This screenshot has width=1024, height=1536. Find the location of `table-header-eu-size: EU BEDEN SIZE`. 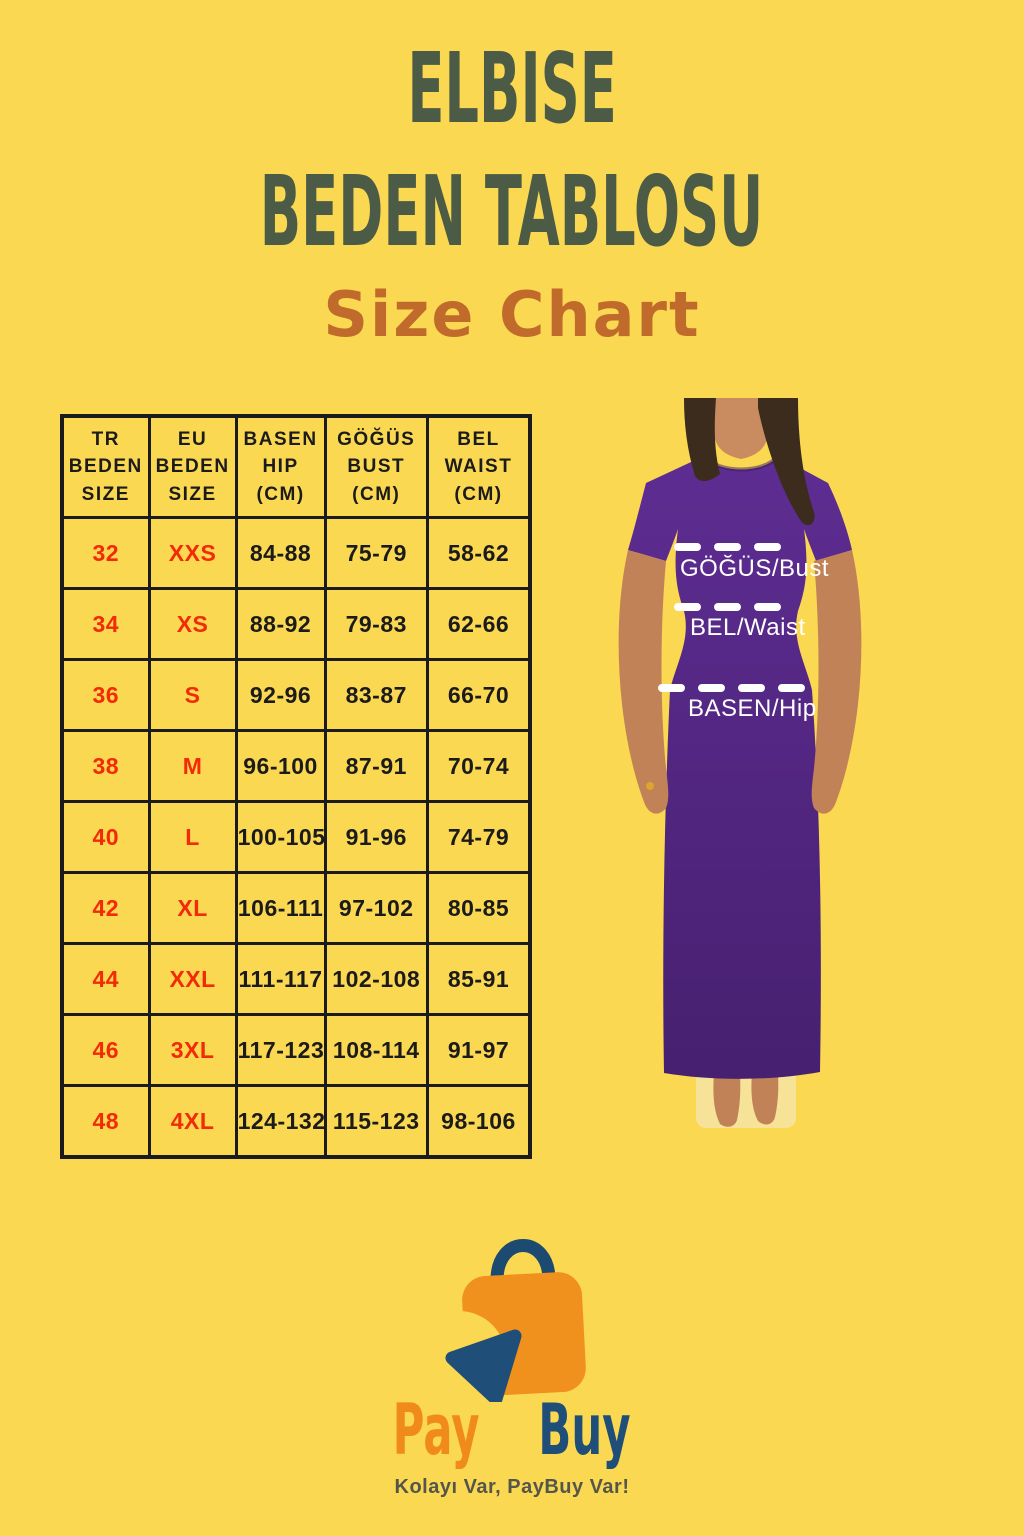

table-header-eu-size: EU BEDEN SIZE is located at coordinates (192, 466).